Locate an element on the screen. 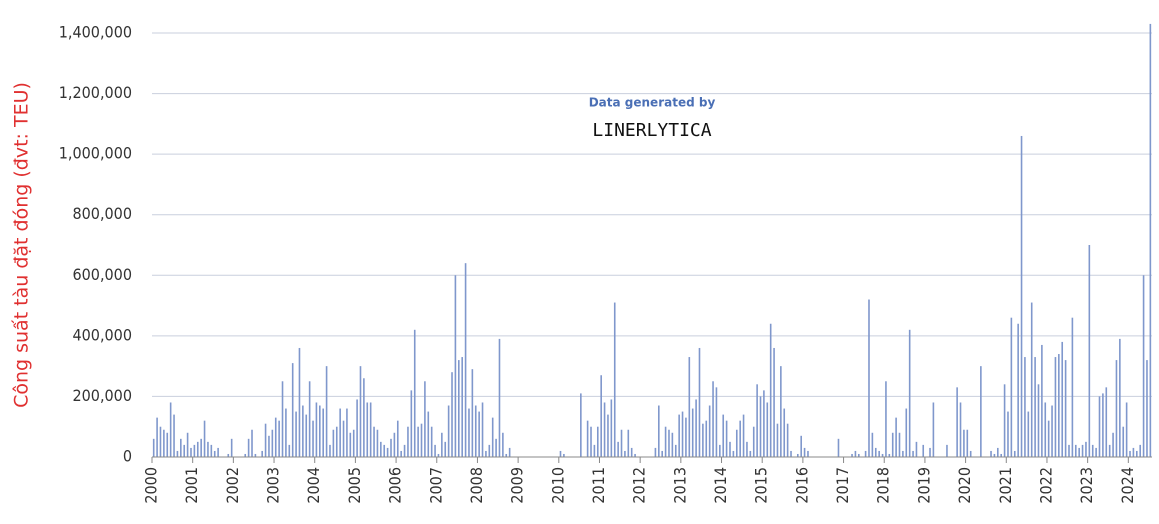 The image size is (1159, 524). y-tick-label: 1,000,000 is located at coordinates (95, 153).